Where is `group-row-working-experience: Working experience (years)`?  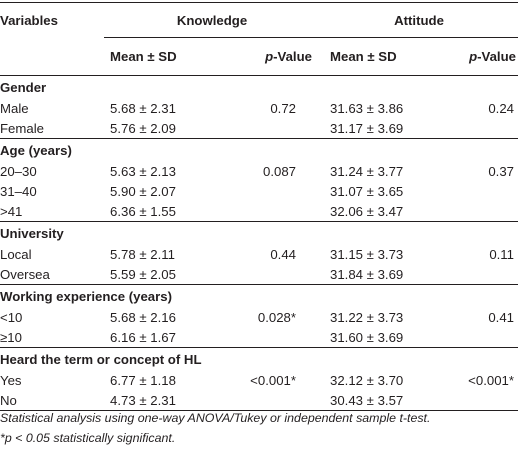
group-row-working-experience: Working experience (years) is located at coordinates (259, 295).